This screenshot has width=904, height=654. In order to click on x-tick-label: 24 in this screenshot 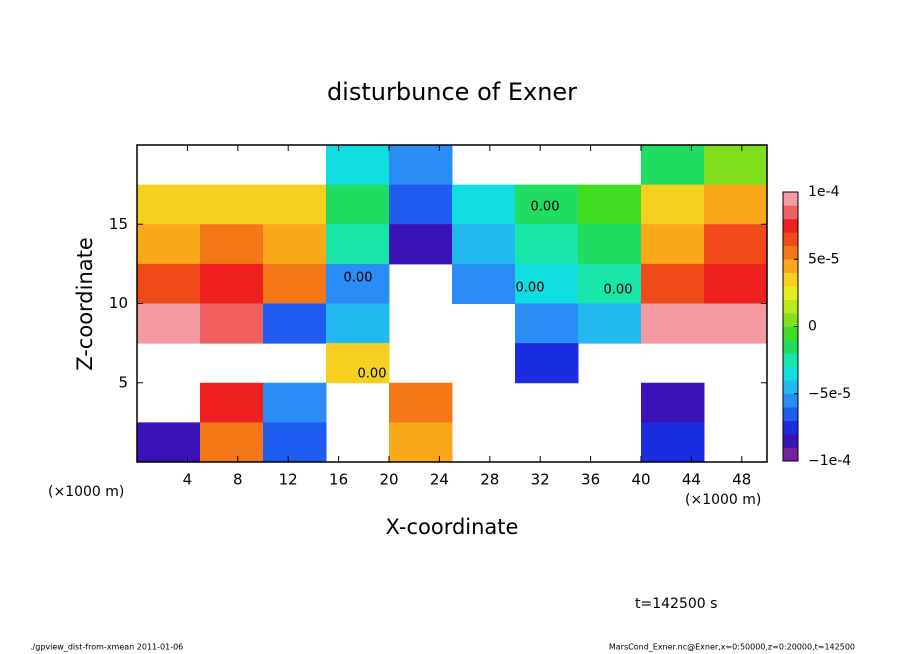, I will do `click(439, 480)`.